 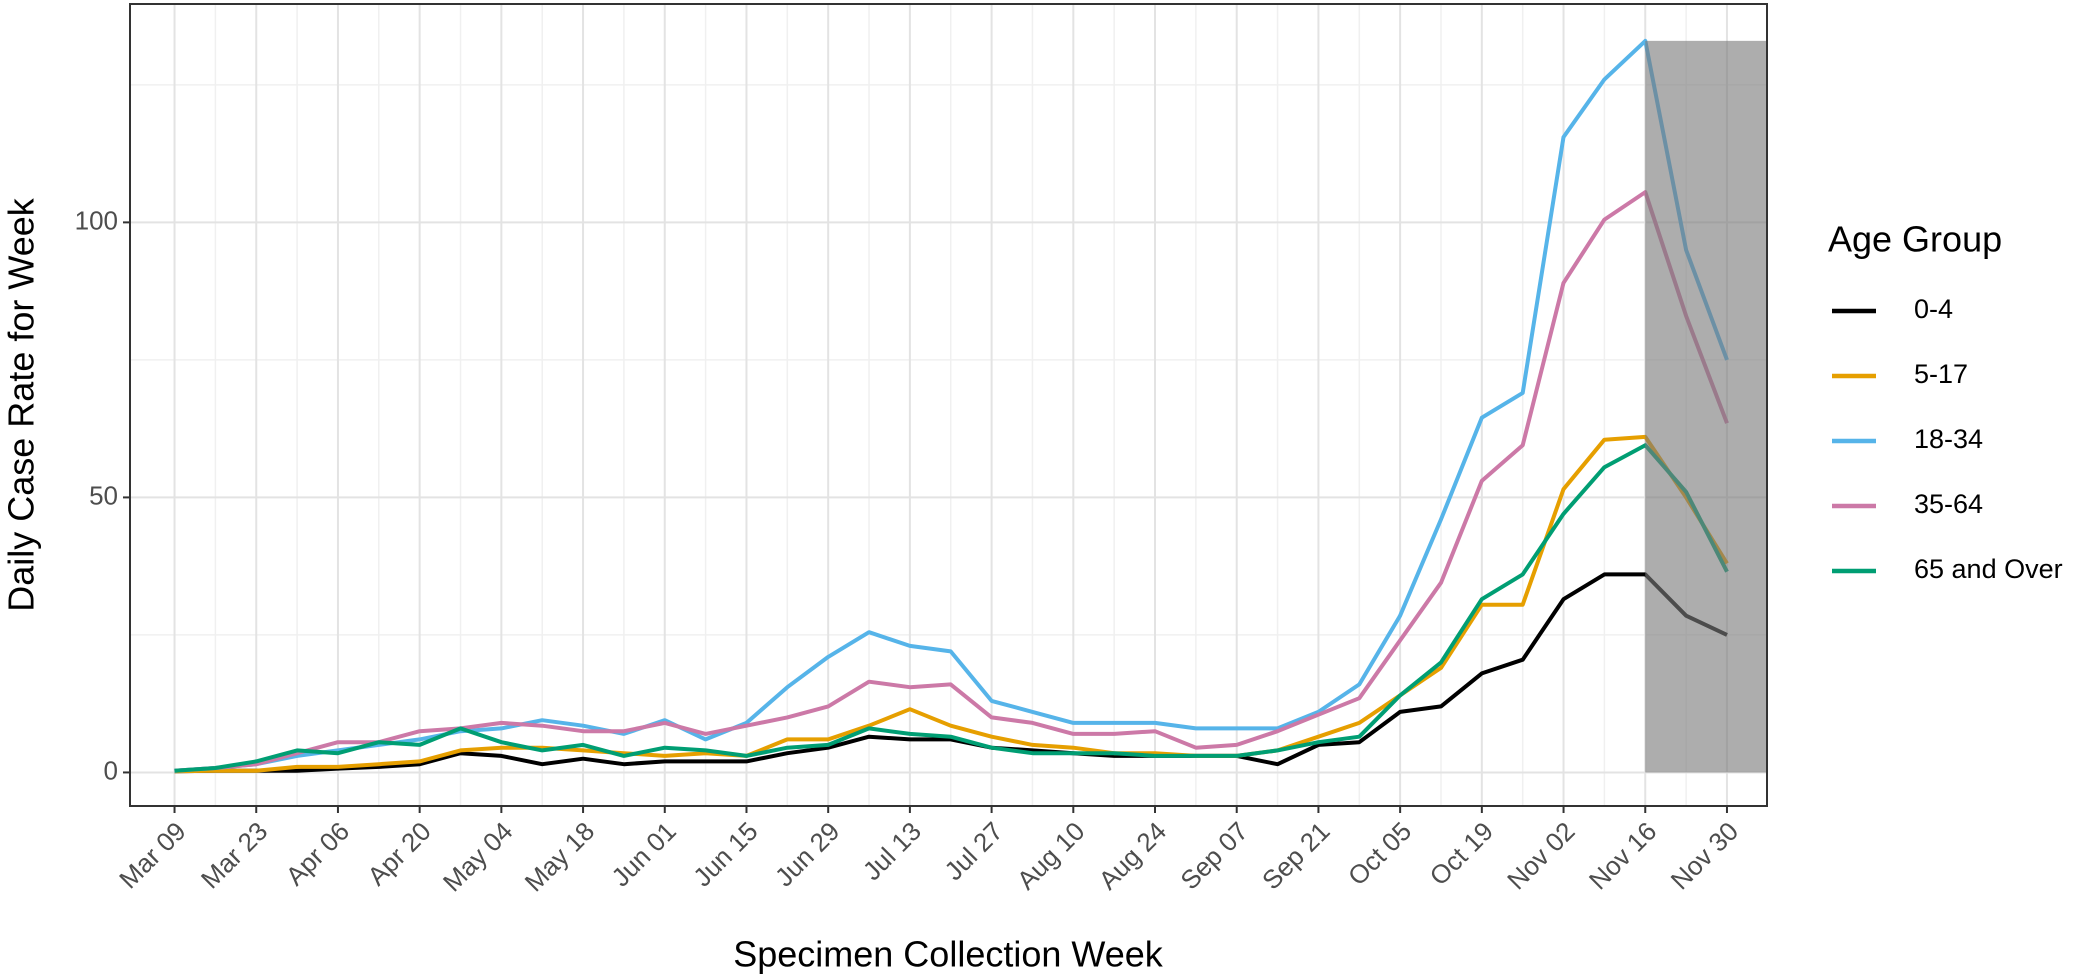 What do you see at coordinates (152, 855) in the screenshot?
I see `x-tick-label: Mar 09` at bounding box center [152, 855].